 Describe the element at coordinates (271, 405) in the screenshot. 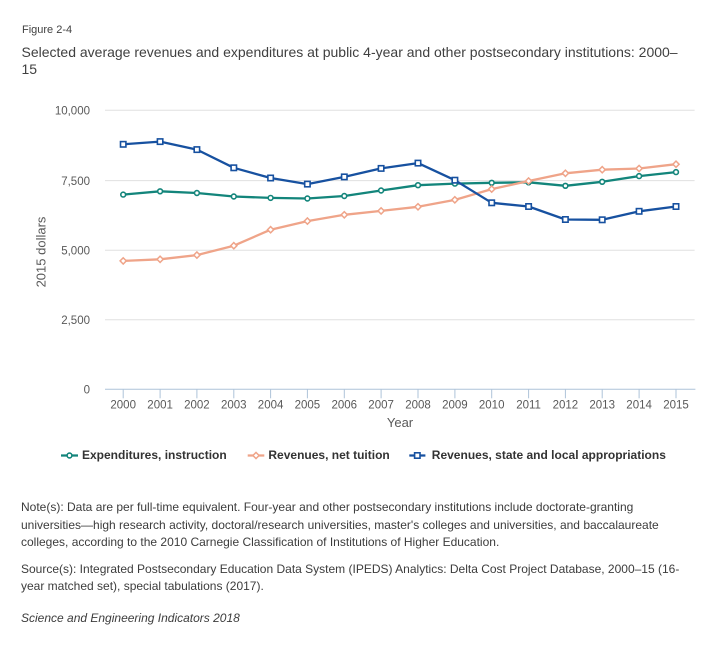

I see `svg-text: 2004` at that location.